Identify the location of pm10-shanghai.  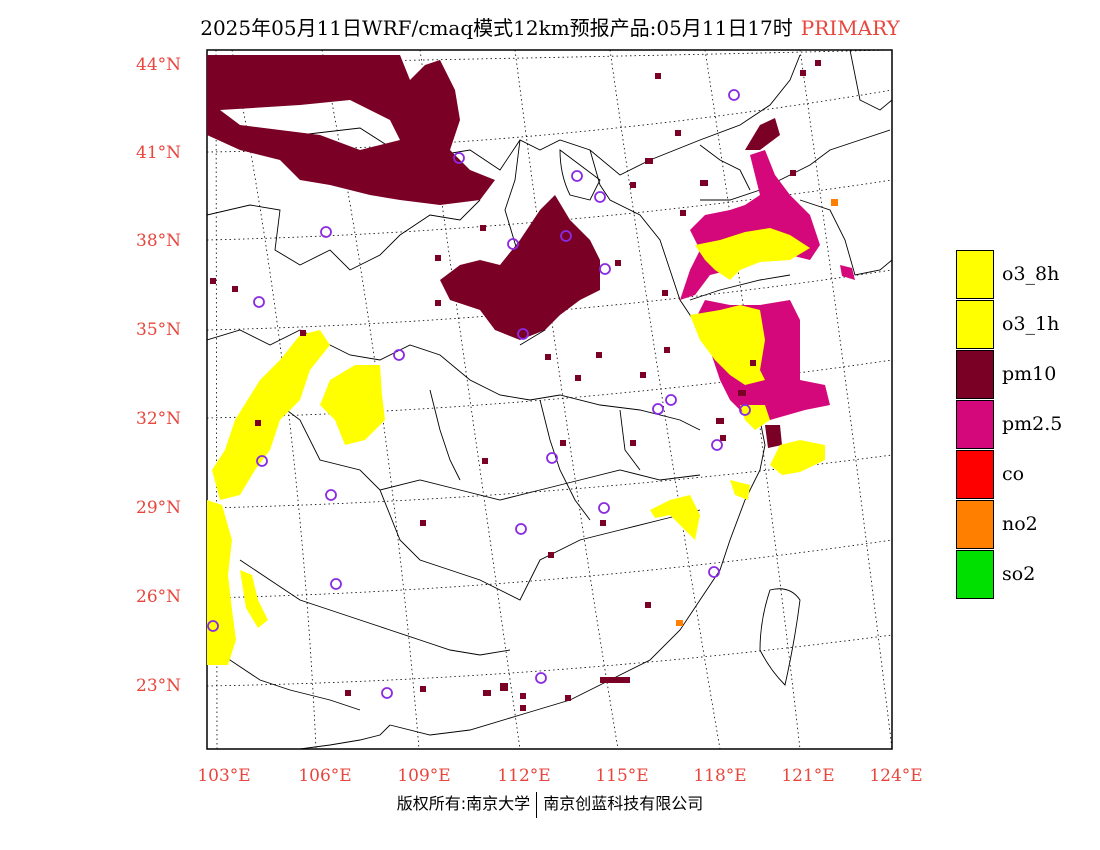
(773, 436).